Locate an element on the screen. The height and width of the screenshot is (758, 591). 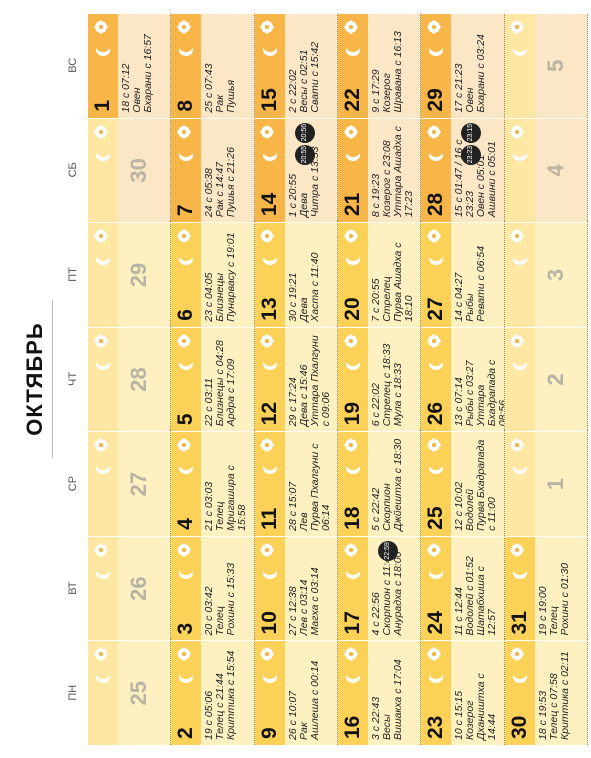
day-cell: 16 3 с 22:43 Весы Вишакха с 17:04 is located at coordinates (380, 692).